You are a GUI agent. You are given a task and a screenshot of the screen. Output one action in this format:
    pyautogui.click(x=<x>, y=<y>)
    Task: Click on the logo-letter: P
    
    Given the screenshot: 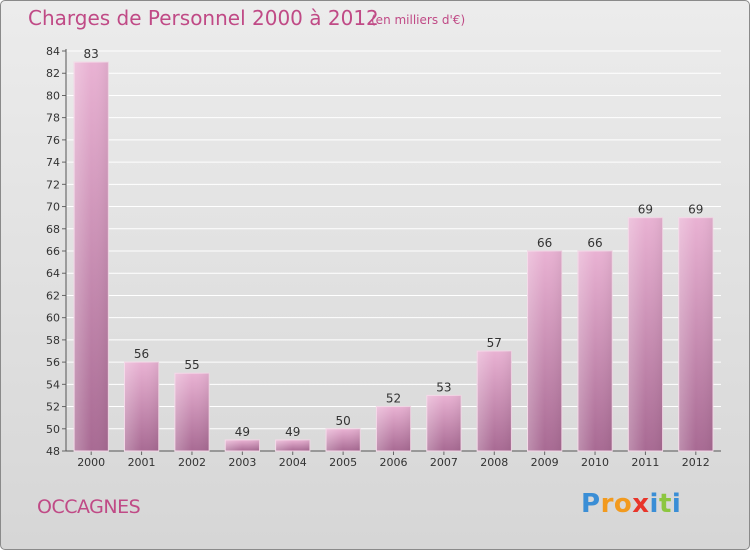 What is the action you would take?
    pyautogui.click(x=591, y=504)
    